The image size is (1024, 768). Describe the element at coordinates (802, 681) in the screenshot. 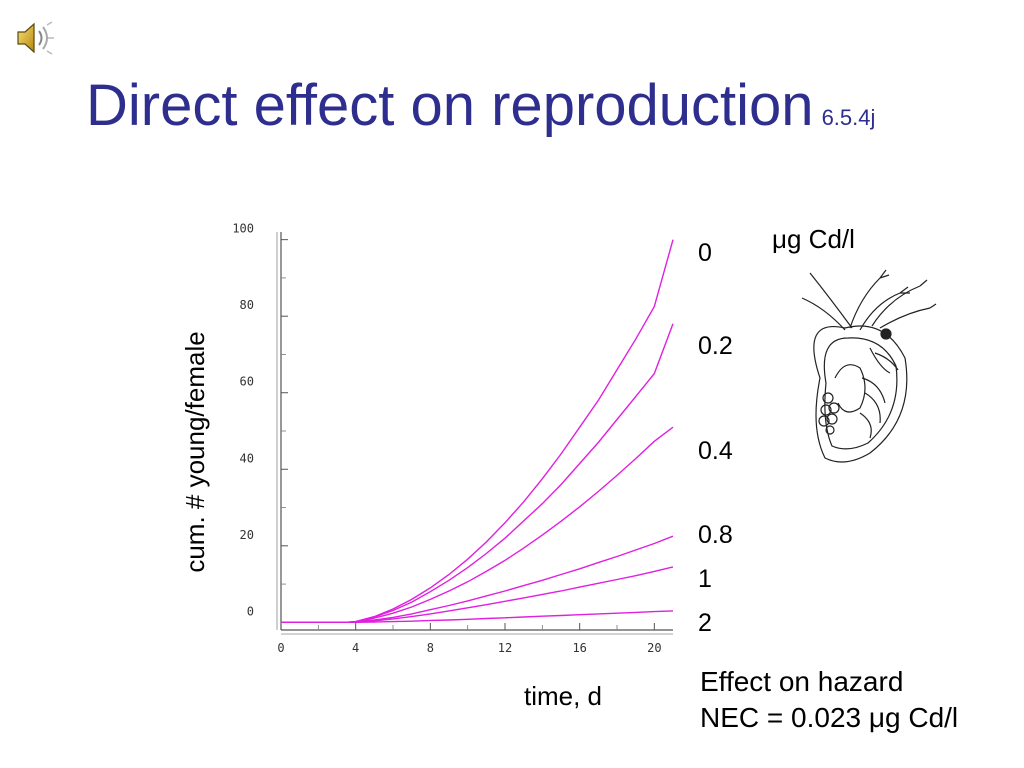

I see `note-effect: Effect on hazard` at that location.